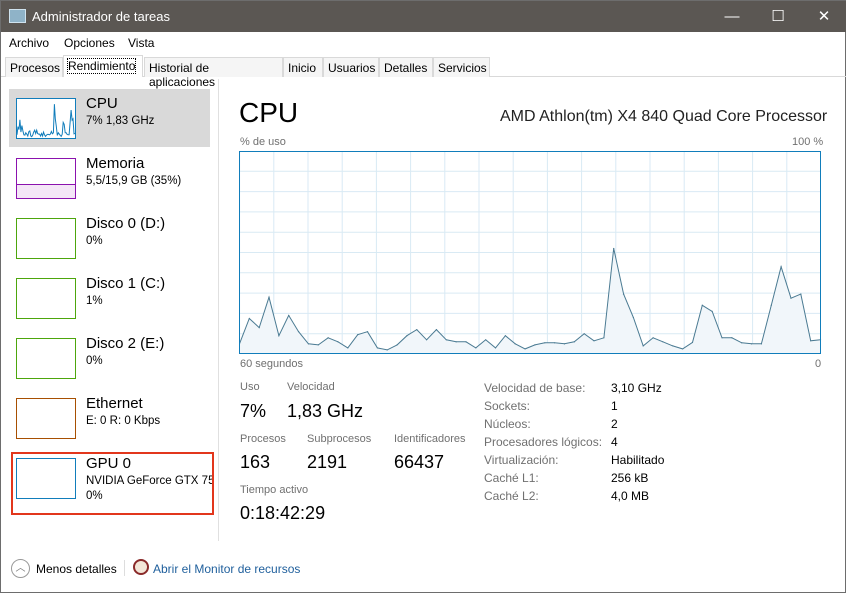  I want to click on sidebar-item-name: GPU 0, so click(109, 463).